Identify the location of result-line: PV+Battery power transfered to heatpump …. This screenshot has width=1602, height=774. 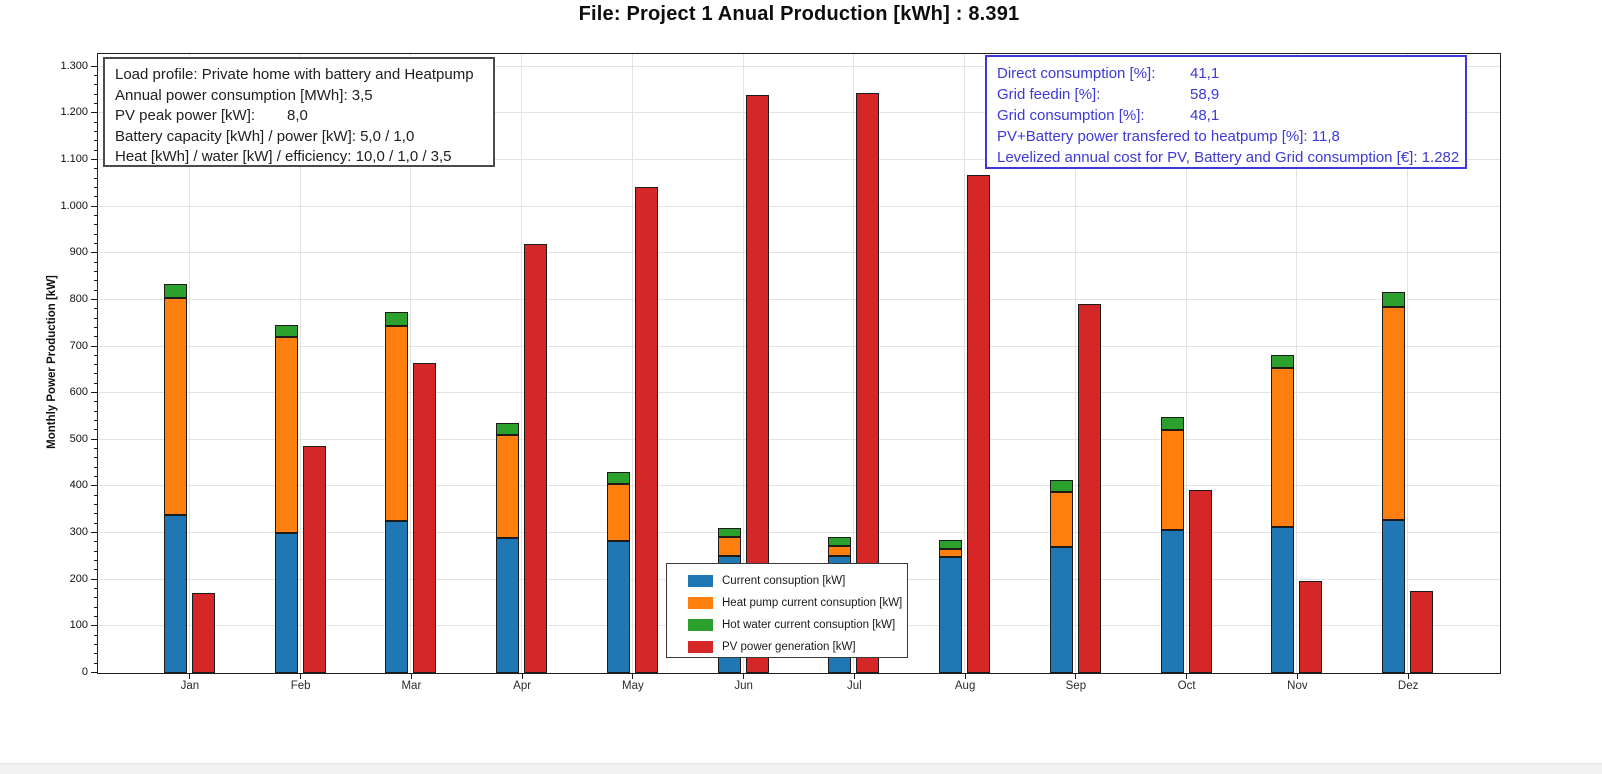
(1226, 136).